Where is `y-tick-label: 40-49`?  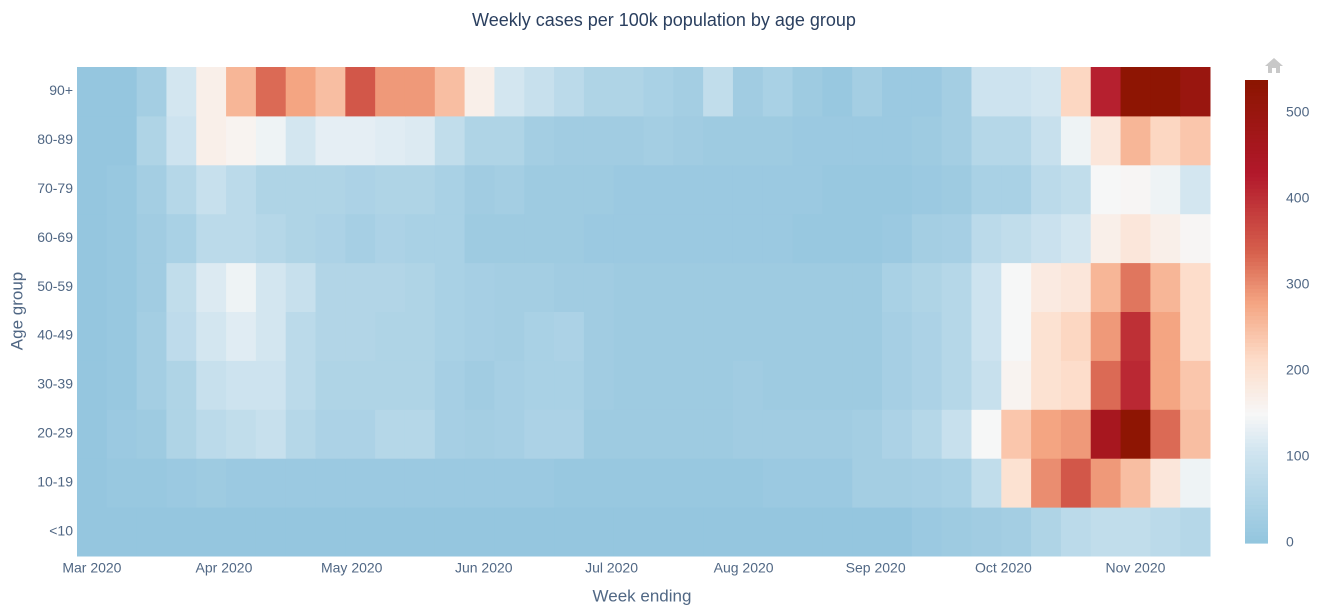 y-tick-label: 40-49 is located at coordinates (55, 335).